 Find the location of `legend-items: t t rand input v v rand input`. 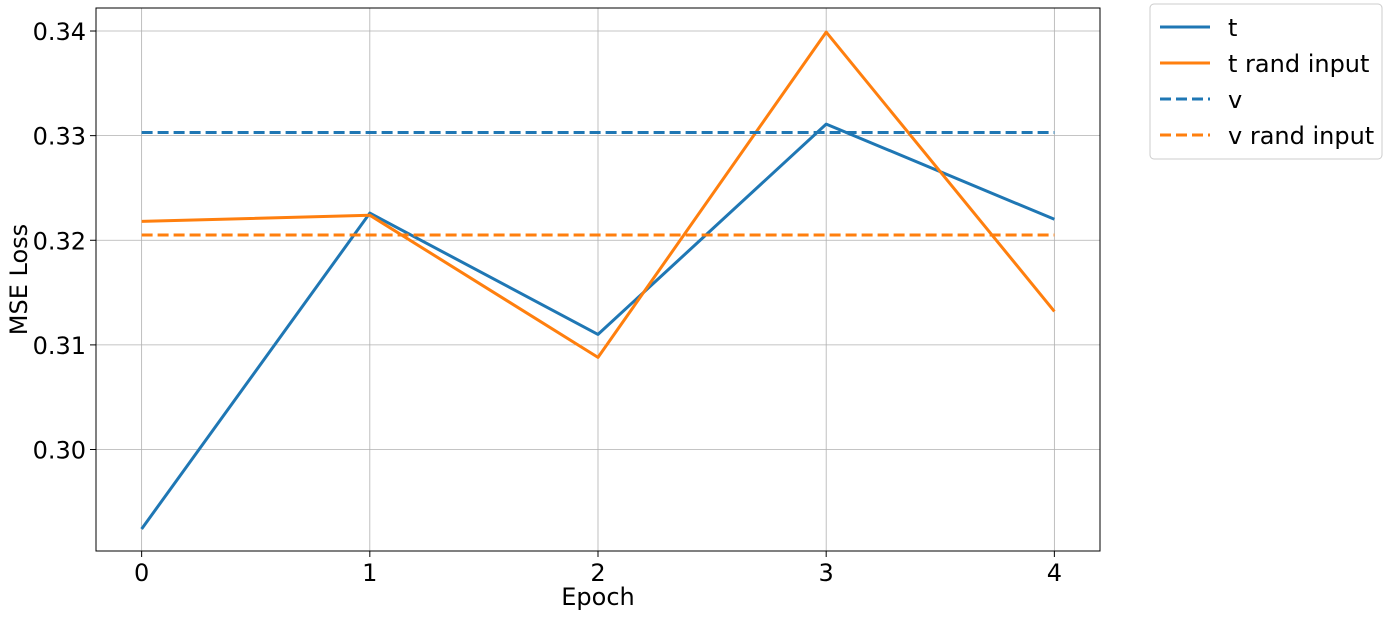

legend-items: t t rand input v v rand input is located at coordinates (1267, 82).